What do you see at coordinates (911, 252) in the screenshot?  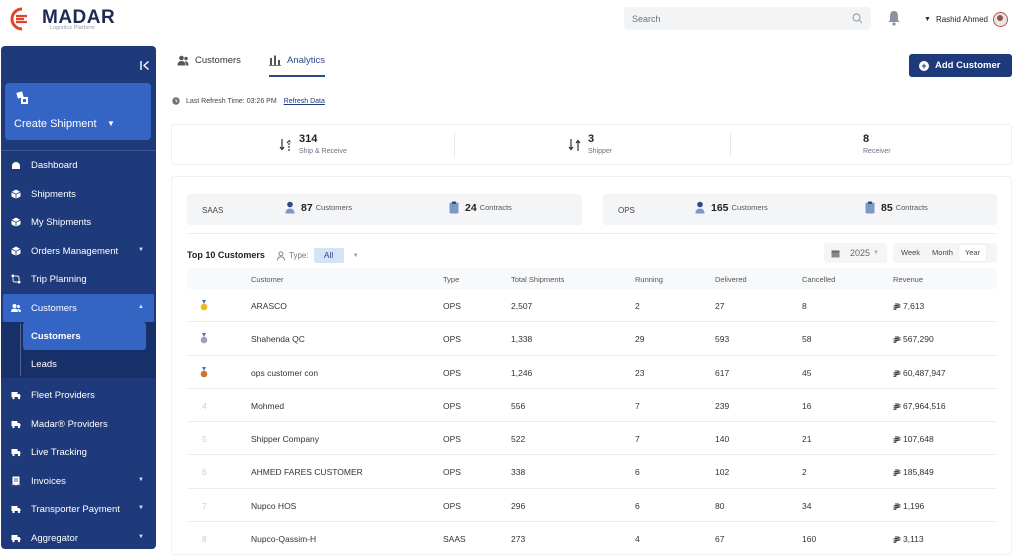 I see `period-week: Week` at bounding box center [911, 252].